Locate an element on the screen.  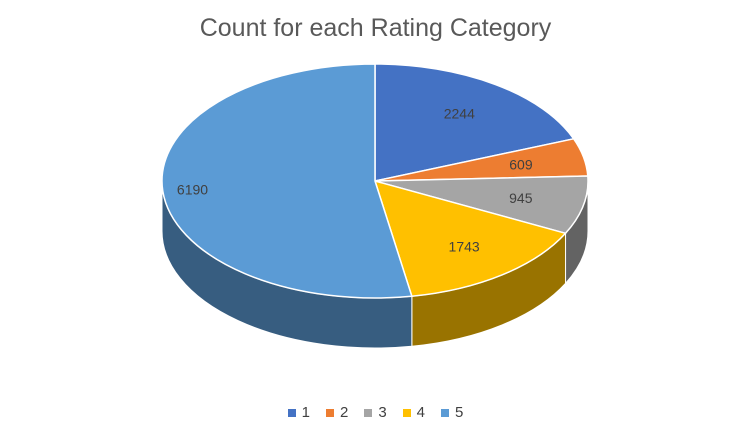
legend-item-2: 2 is located at coordinates (337, 412).